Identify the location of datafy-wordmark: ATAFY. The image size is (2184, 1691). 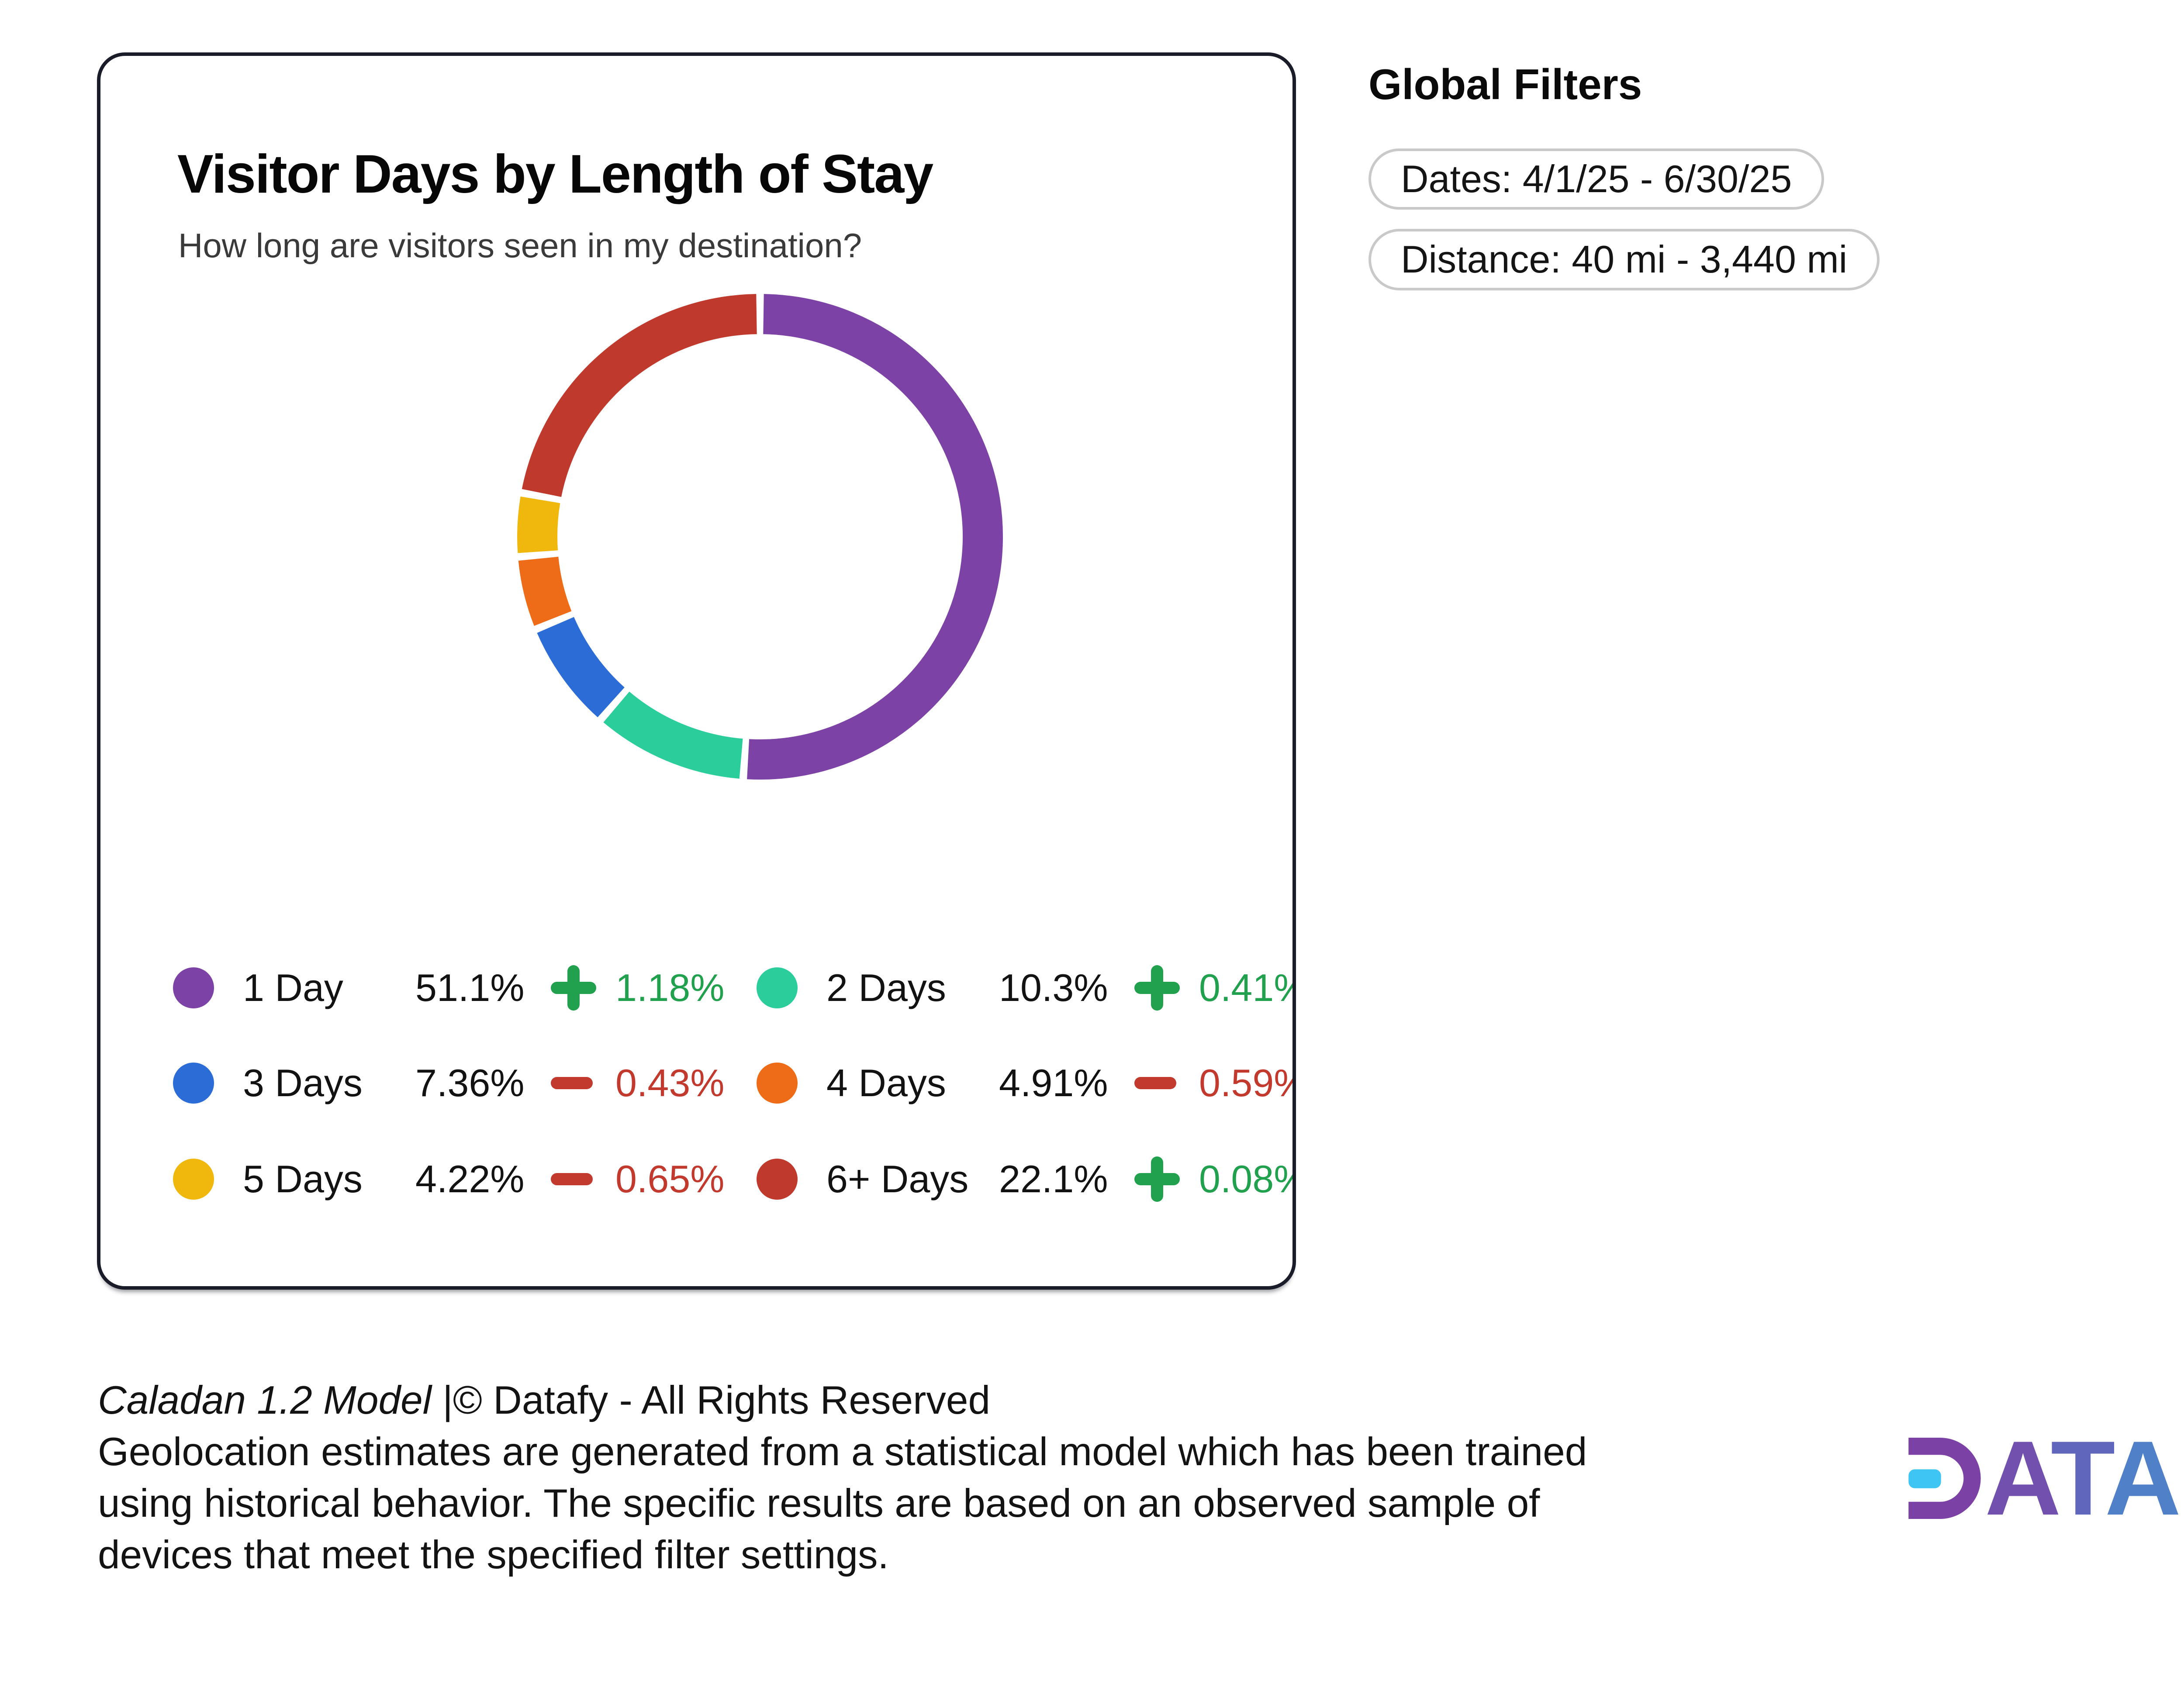
(2084, 1478).